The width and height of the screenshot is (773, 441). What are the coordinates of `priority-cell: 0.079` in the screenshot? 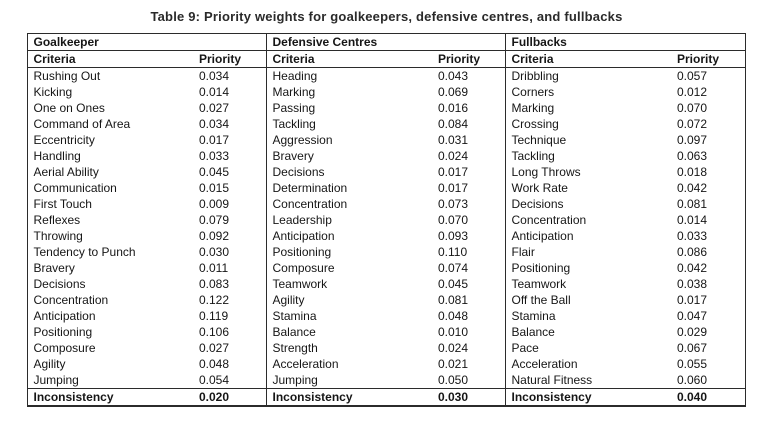 It's located at (230, 220).